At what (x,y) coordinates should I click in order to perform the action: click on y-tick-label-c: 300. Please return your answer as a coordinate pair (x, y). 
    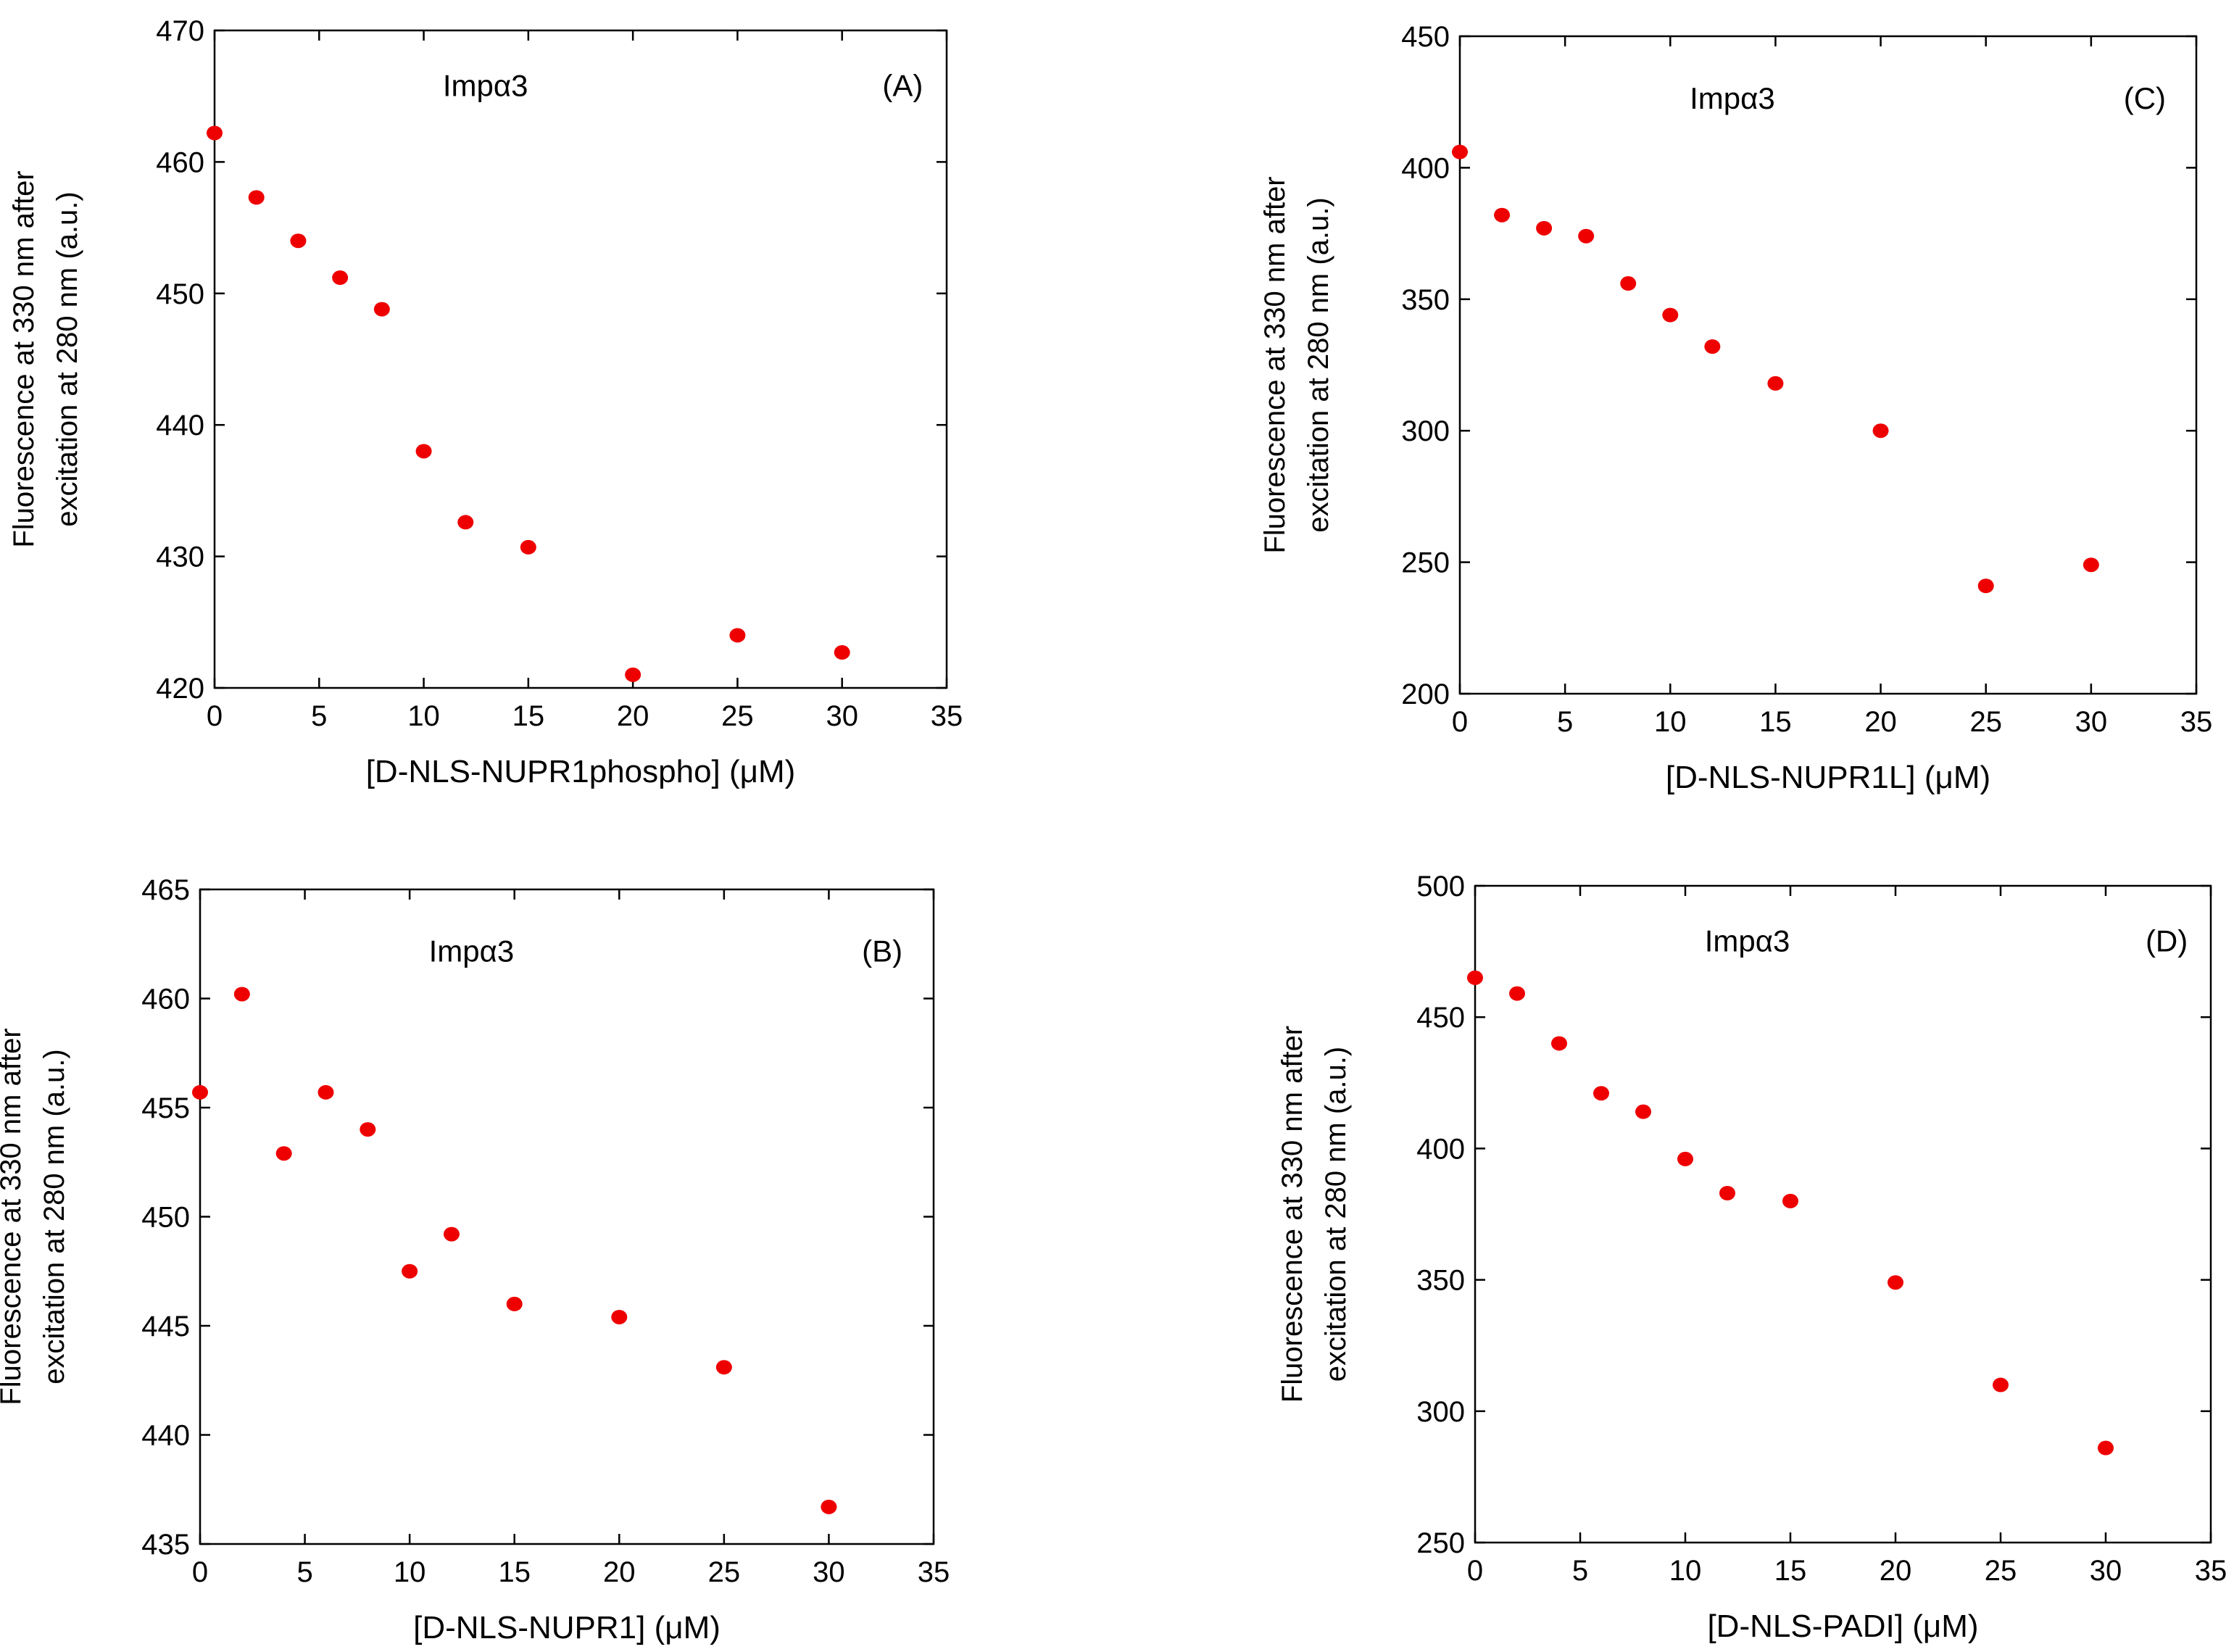
    Looking at the image, I should click on (1425, 431).